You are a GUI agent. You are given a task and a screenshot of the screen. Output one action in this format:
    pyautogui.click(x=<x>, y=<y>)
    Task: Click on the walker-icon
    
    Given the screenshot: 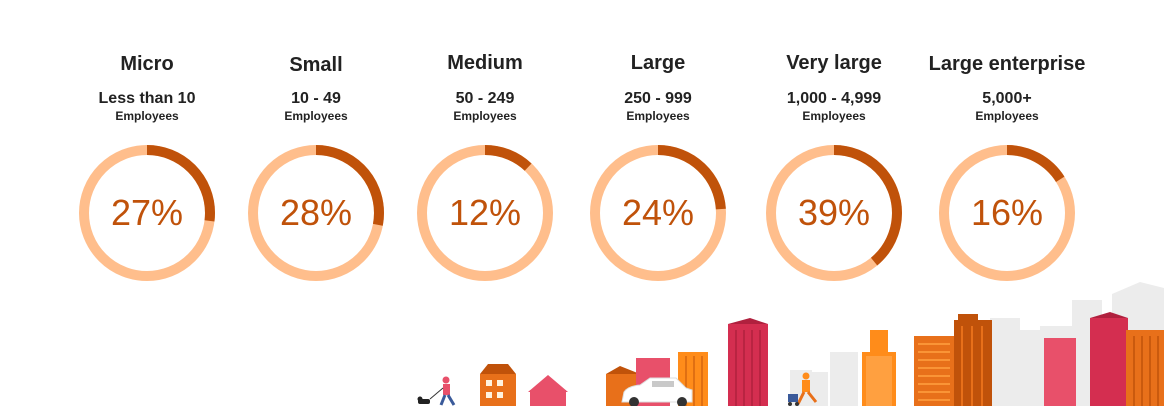 What is the action you would take?
    pyautogui.click(x=436, y=391)
    